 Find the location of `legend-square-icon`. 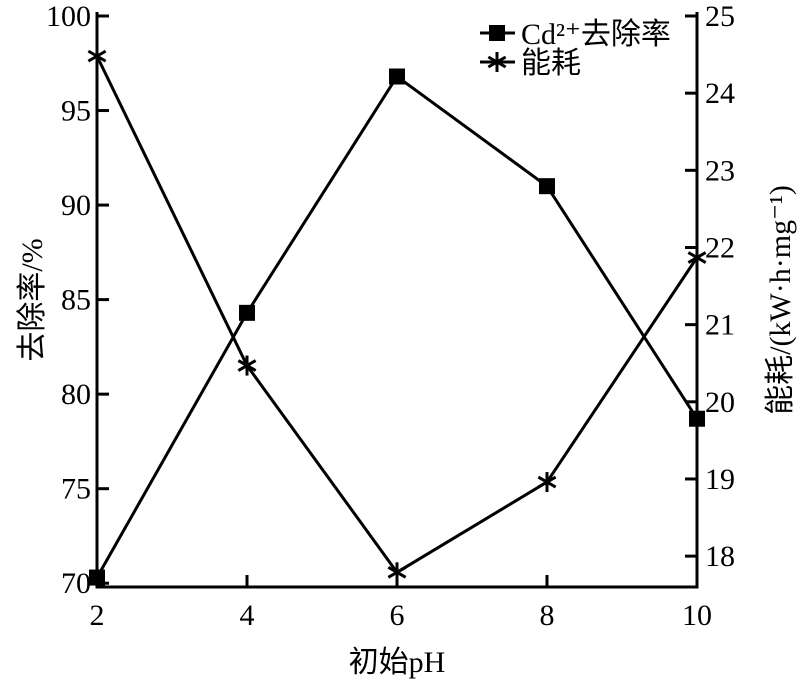

legend-square-icon is located at coordinates (497, 33).